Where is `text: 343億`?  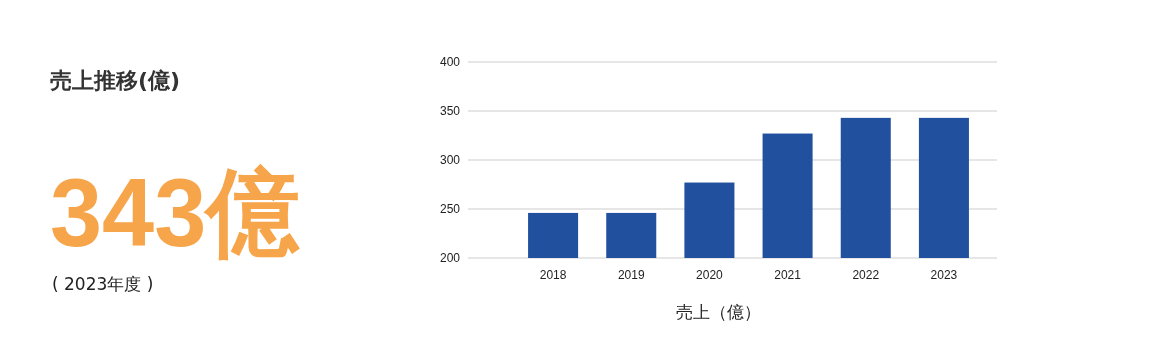
text: 343億 is located at coordinates (178, 212).